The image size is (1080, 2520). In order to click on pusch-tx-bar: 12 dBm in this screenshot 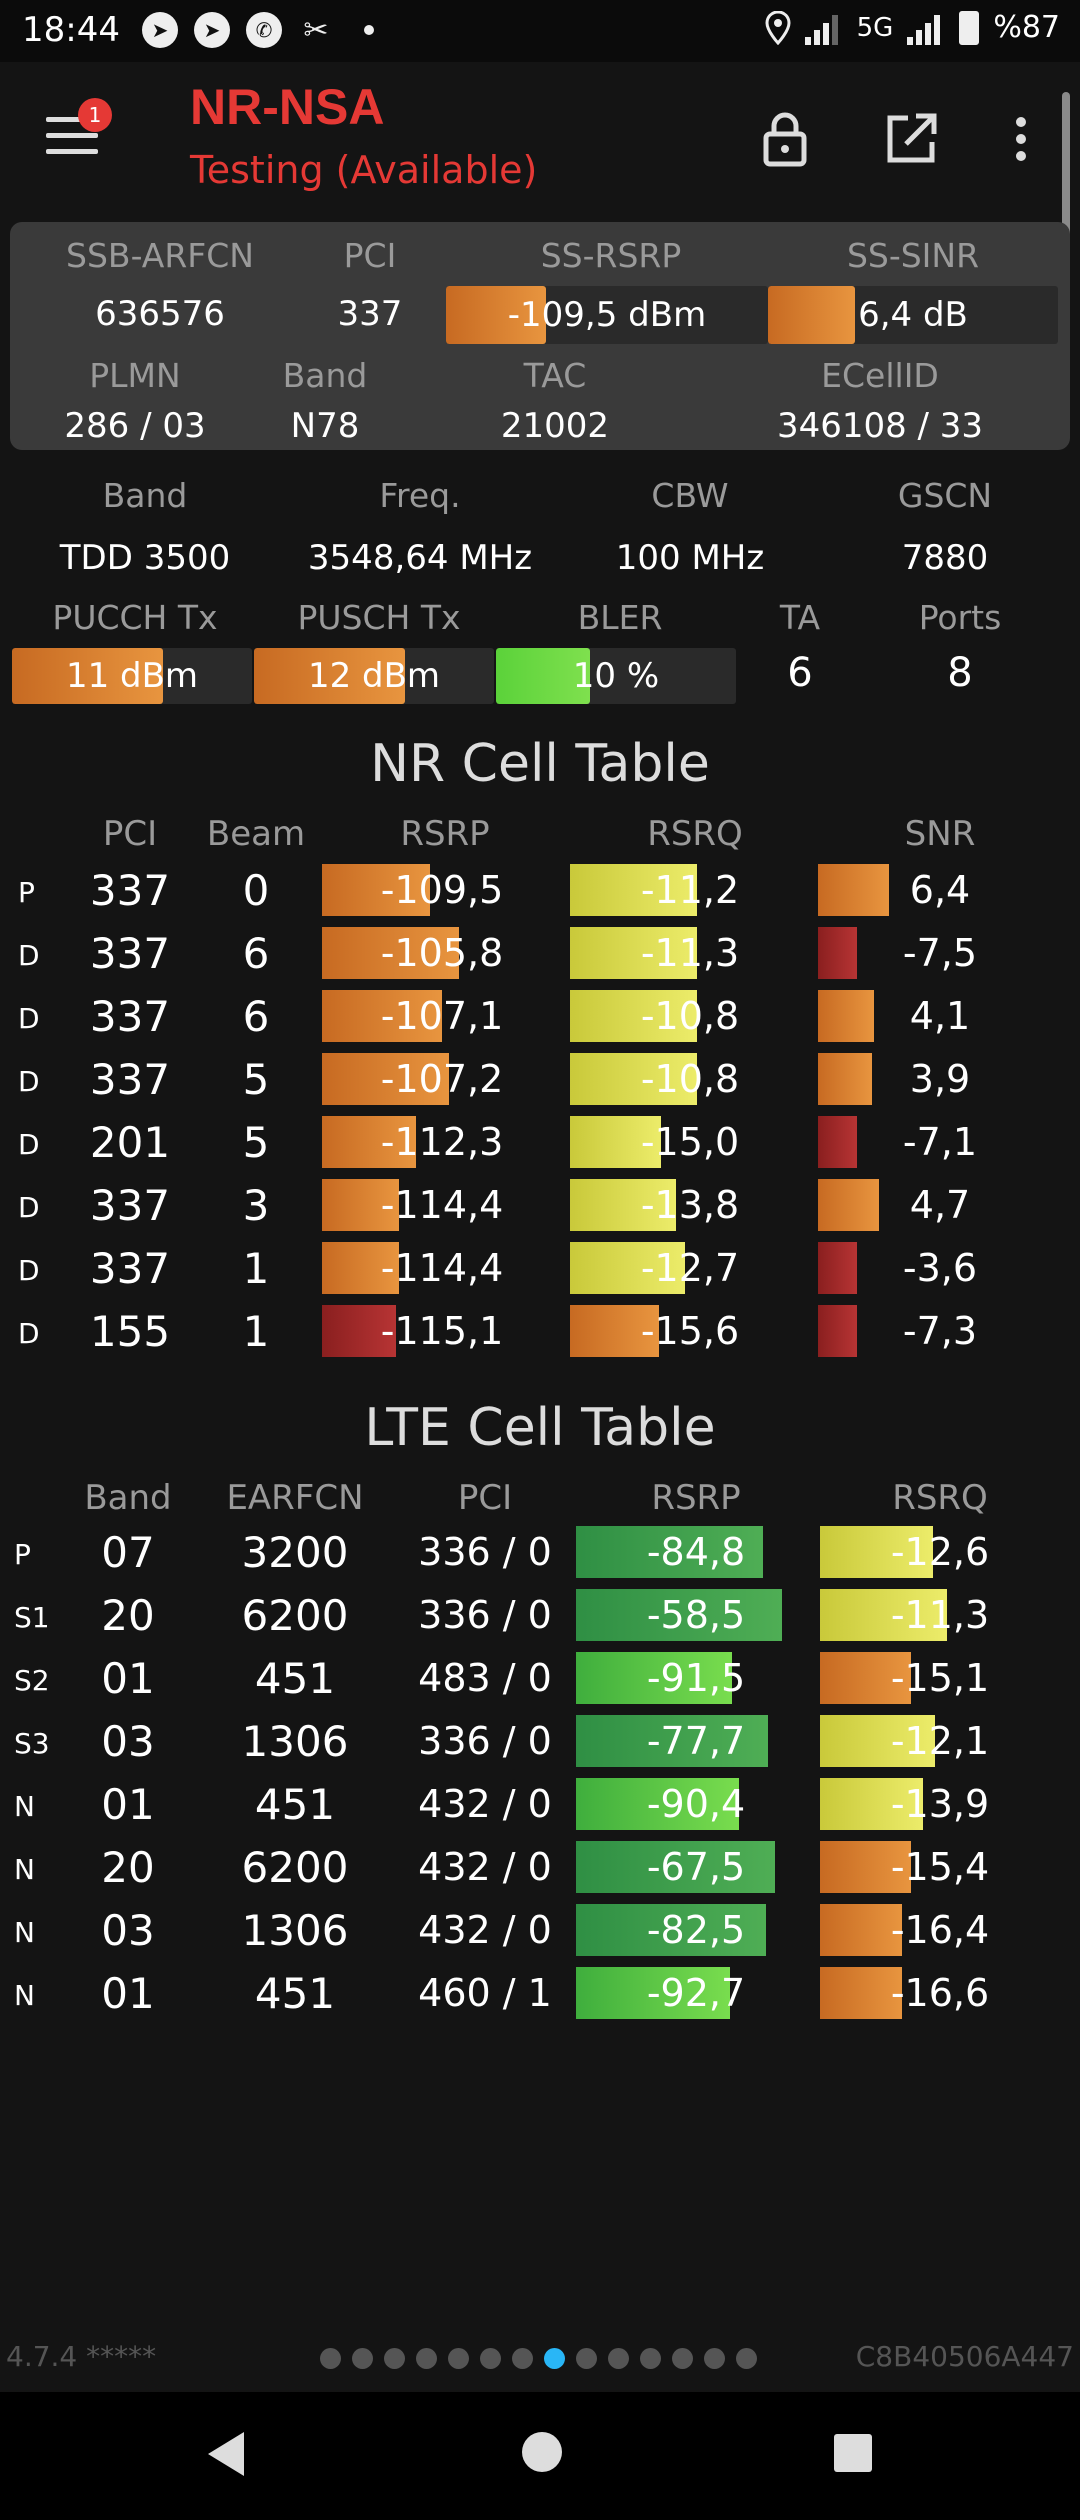, I will do `click(374, 676)`.